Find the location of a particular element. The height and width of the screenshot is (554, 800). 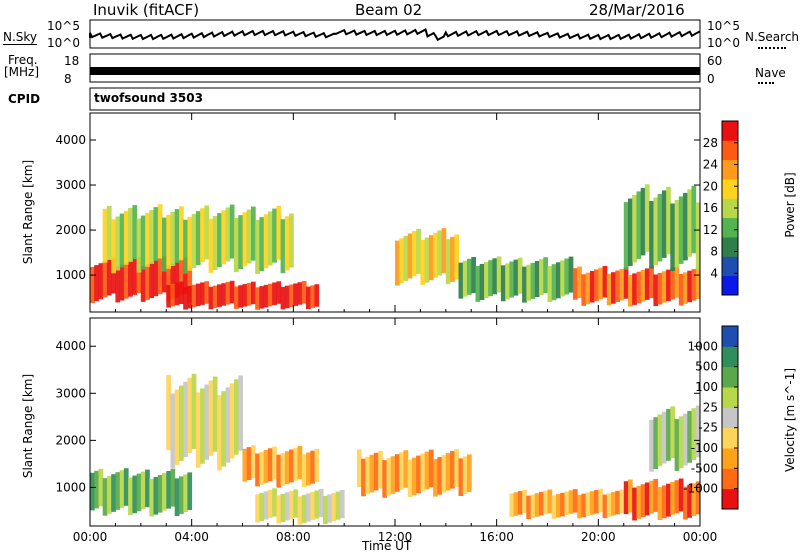

nsky-right-tick-top: 10^5 is located at coordinates (723, 26).